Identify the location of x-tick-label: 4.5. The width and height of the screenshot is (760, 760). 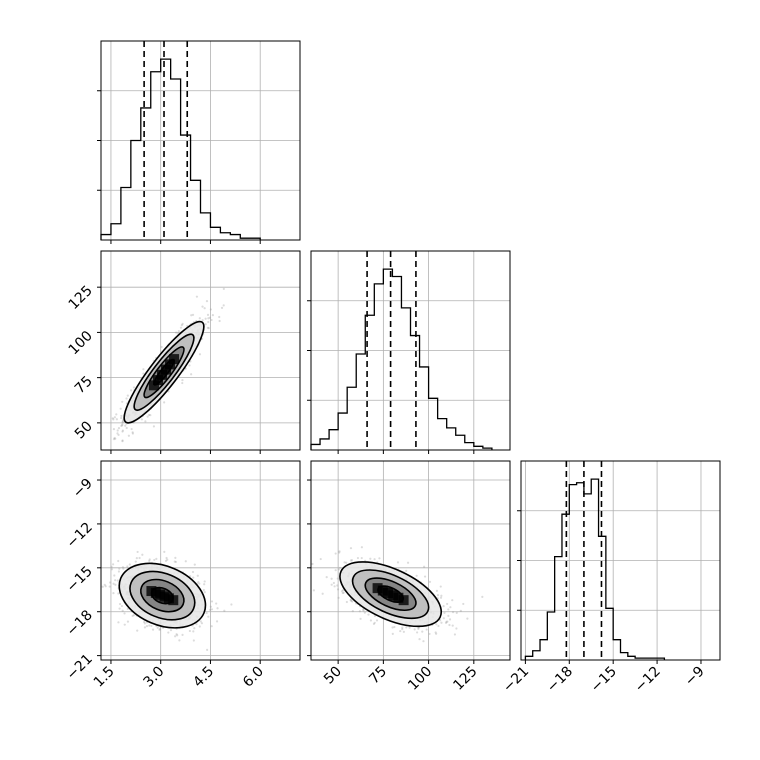
(203, 677).